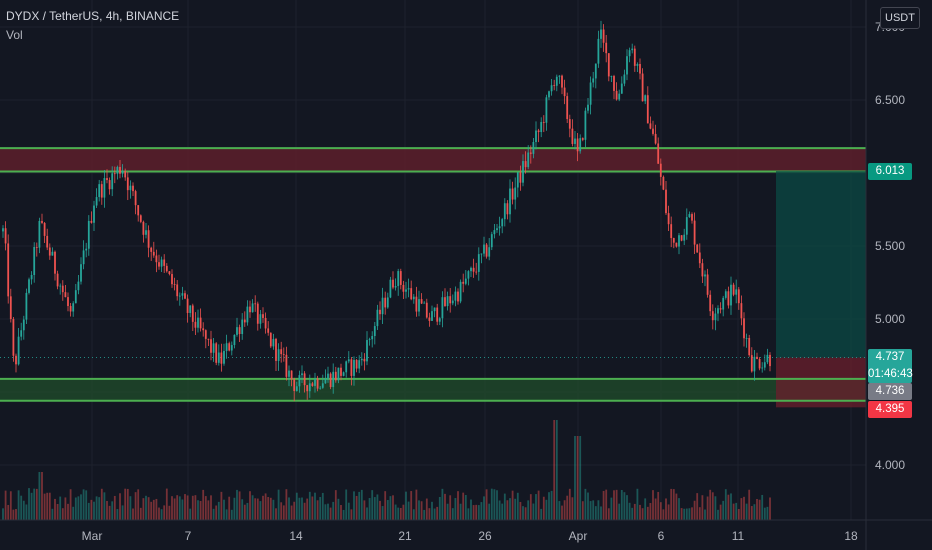 The height and width of the screenshot is (550, 932). What do you see at coordinates (466, 531) in the screenshot?
I see `time-axis: Mar 7 14 21 26 Apr 6 11 18` at bounding box center [466, 531].